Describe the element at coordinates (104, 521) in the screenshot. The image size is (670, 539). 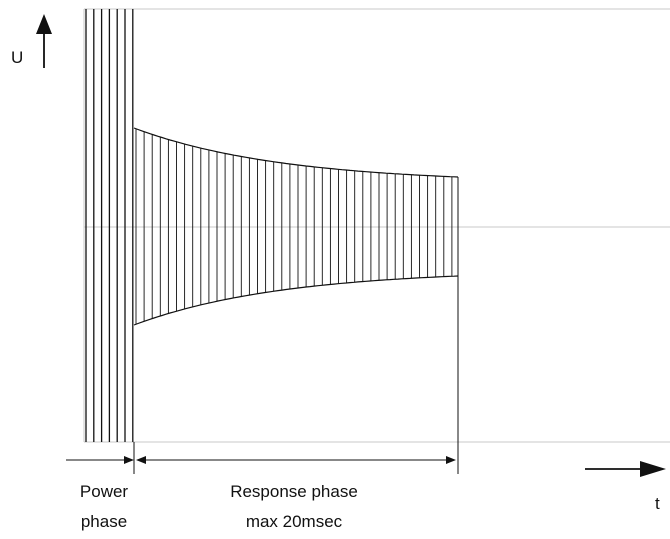
I see `power-phase-label-line2: phase` at that location.